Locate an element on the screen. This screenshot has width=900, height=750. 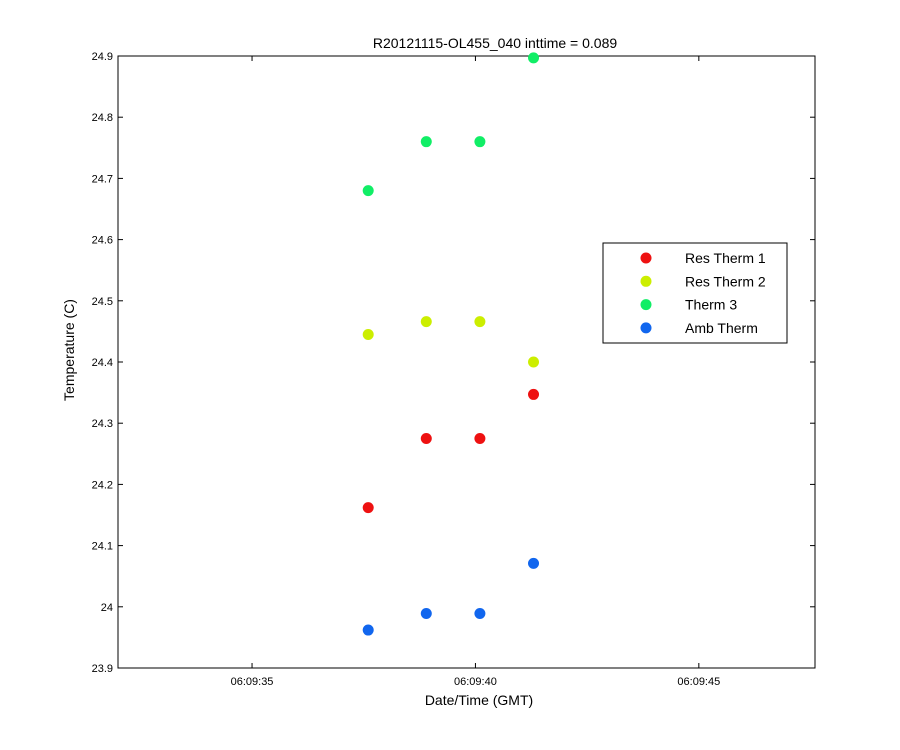
y-tick-label: 24.6 is located at coordinates (102, 241).